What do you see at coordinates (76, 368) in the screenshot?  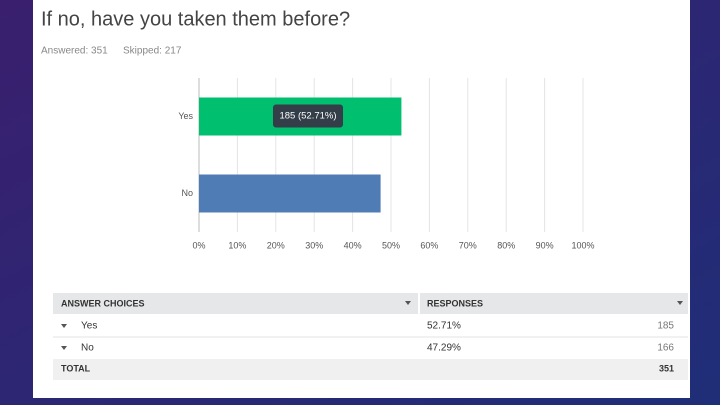 I see `total-label: TOTAL` at bounding box center [76, 368].